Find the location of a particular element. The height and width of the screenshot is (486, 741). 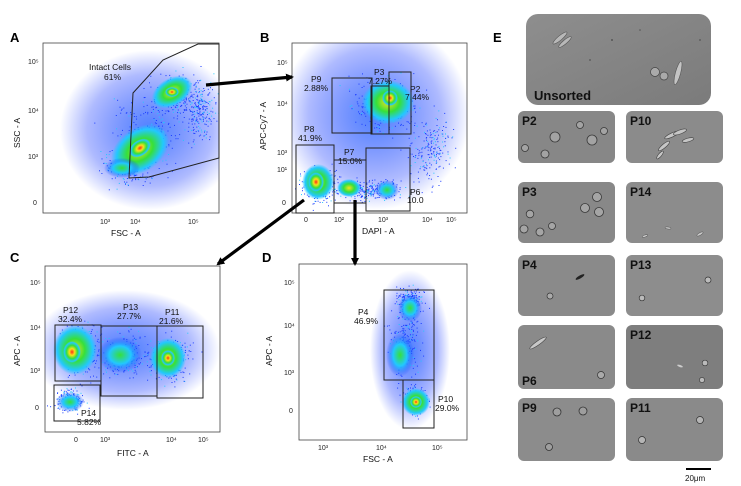

gate-pct-p12: 32.4% is located at coordinates (70, 319).